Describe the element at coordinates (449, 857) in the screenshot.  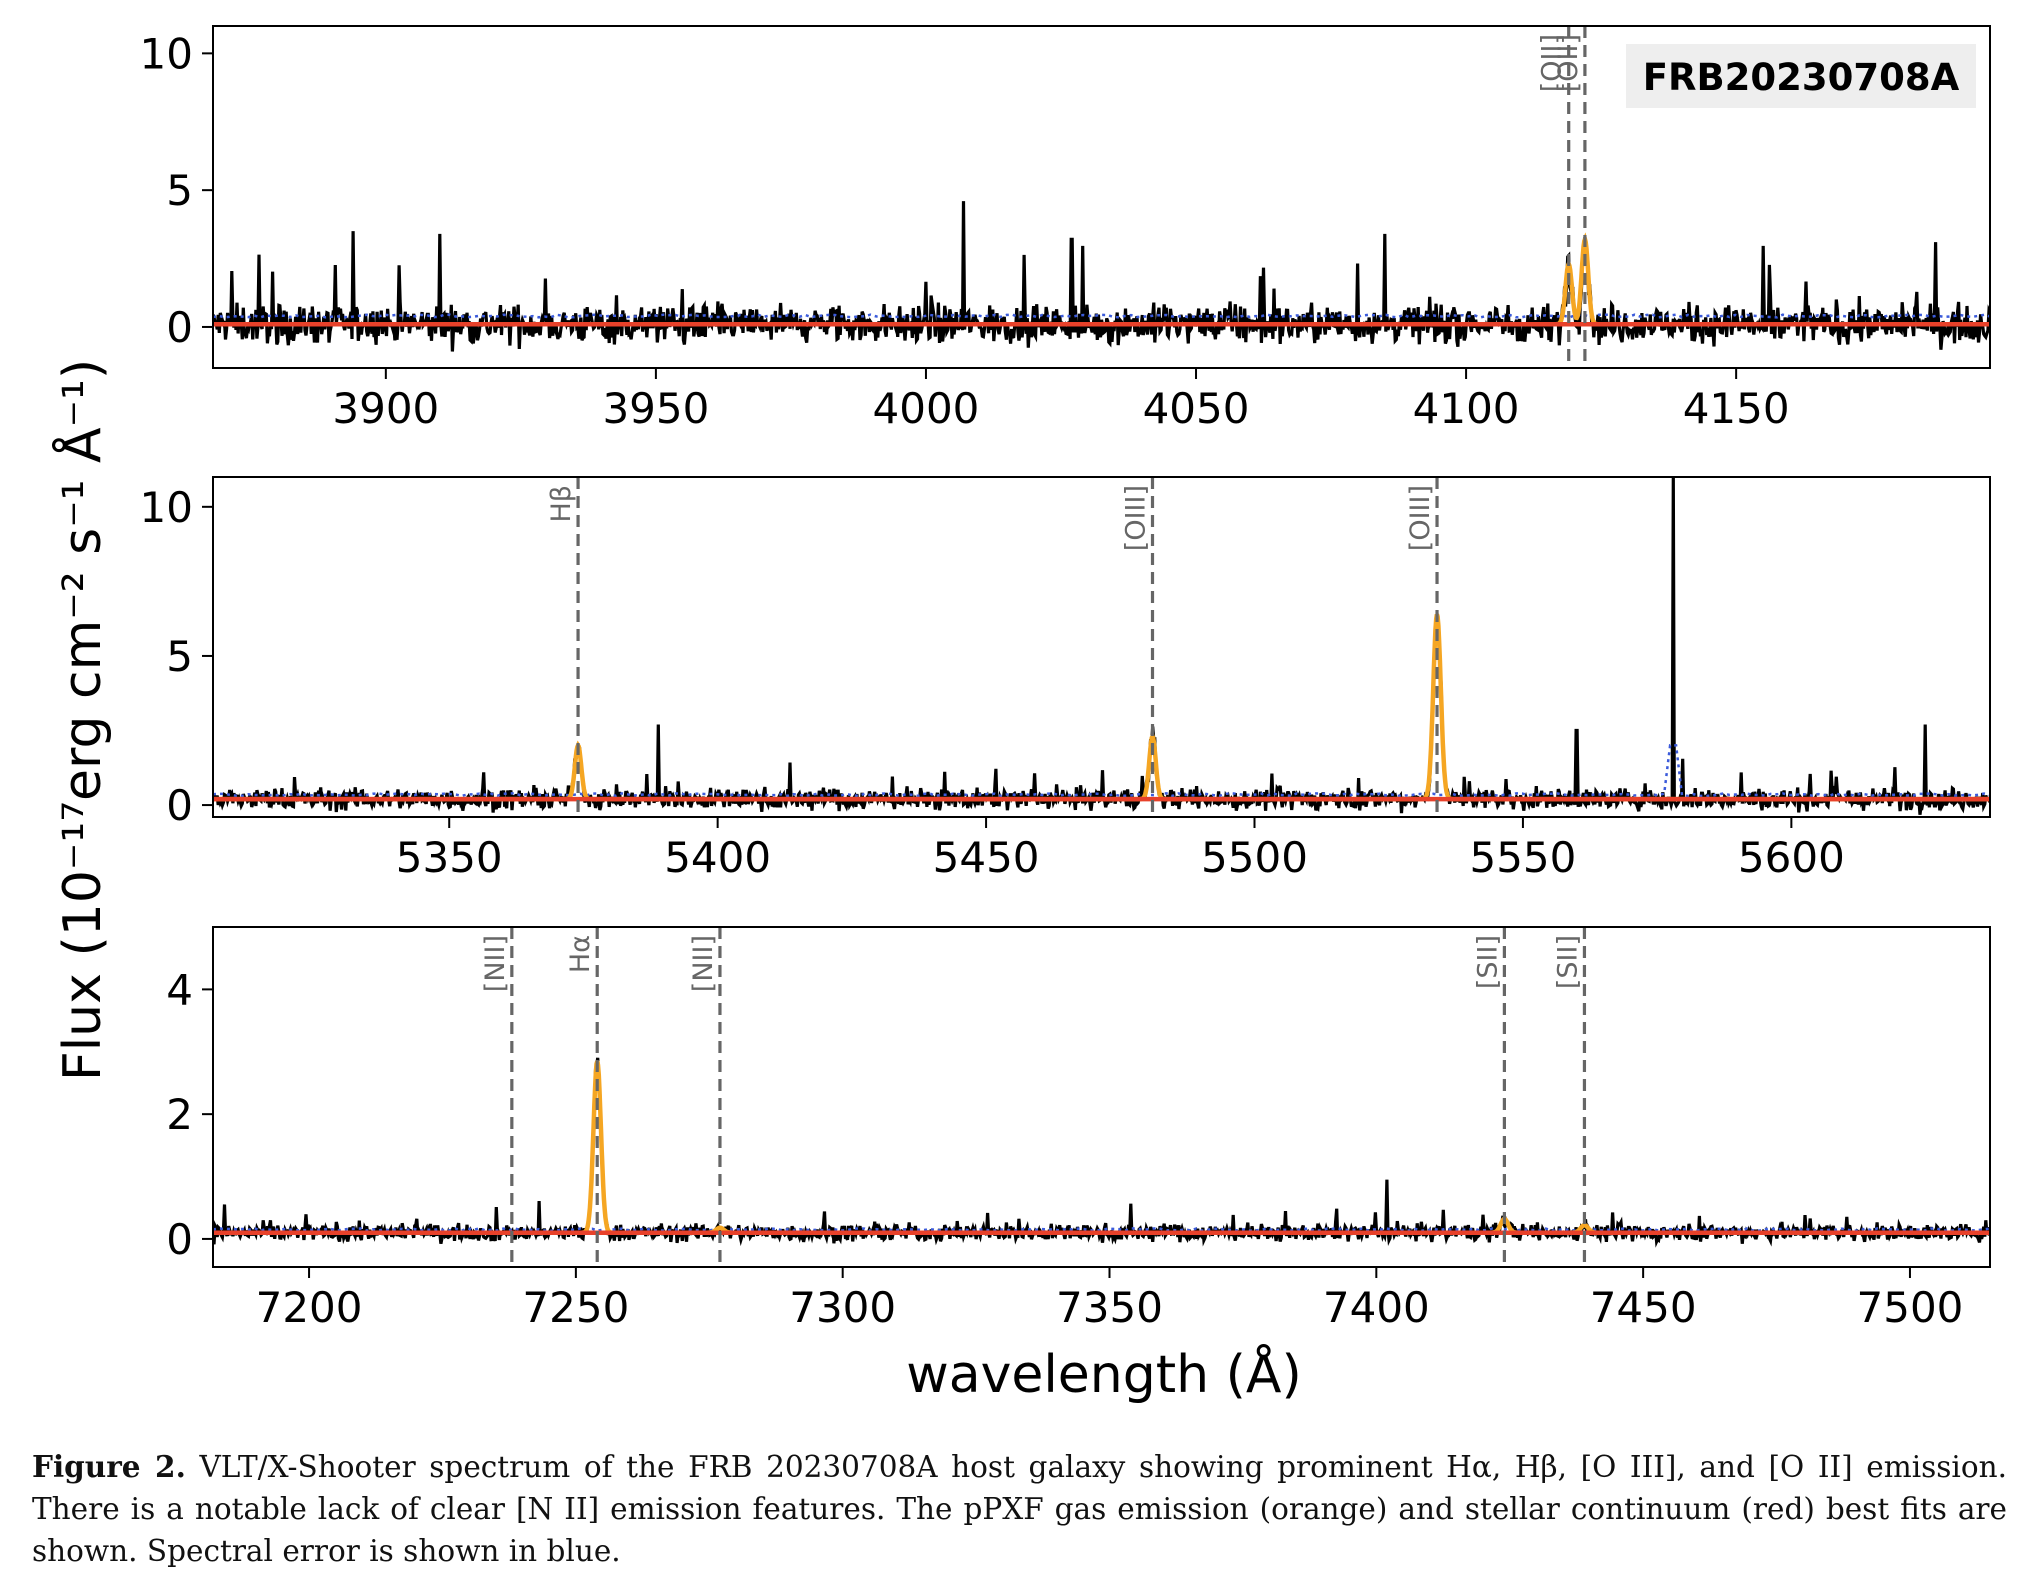
I see `x-tick-label: 5350` at that location.